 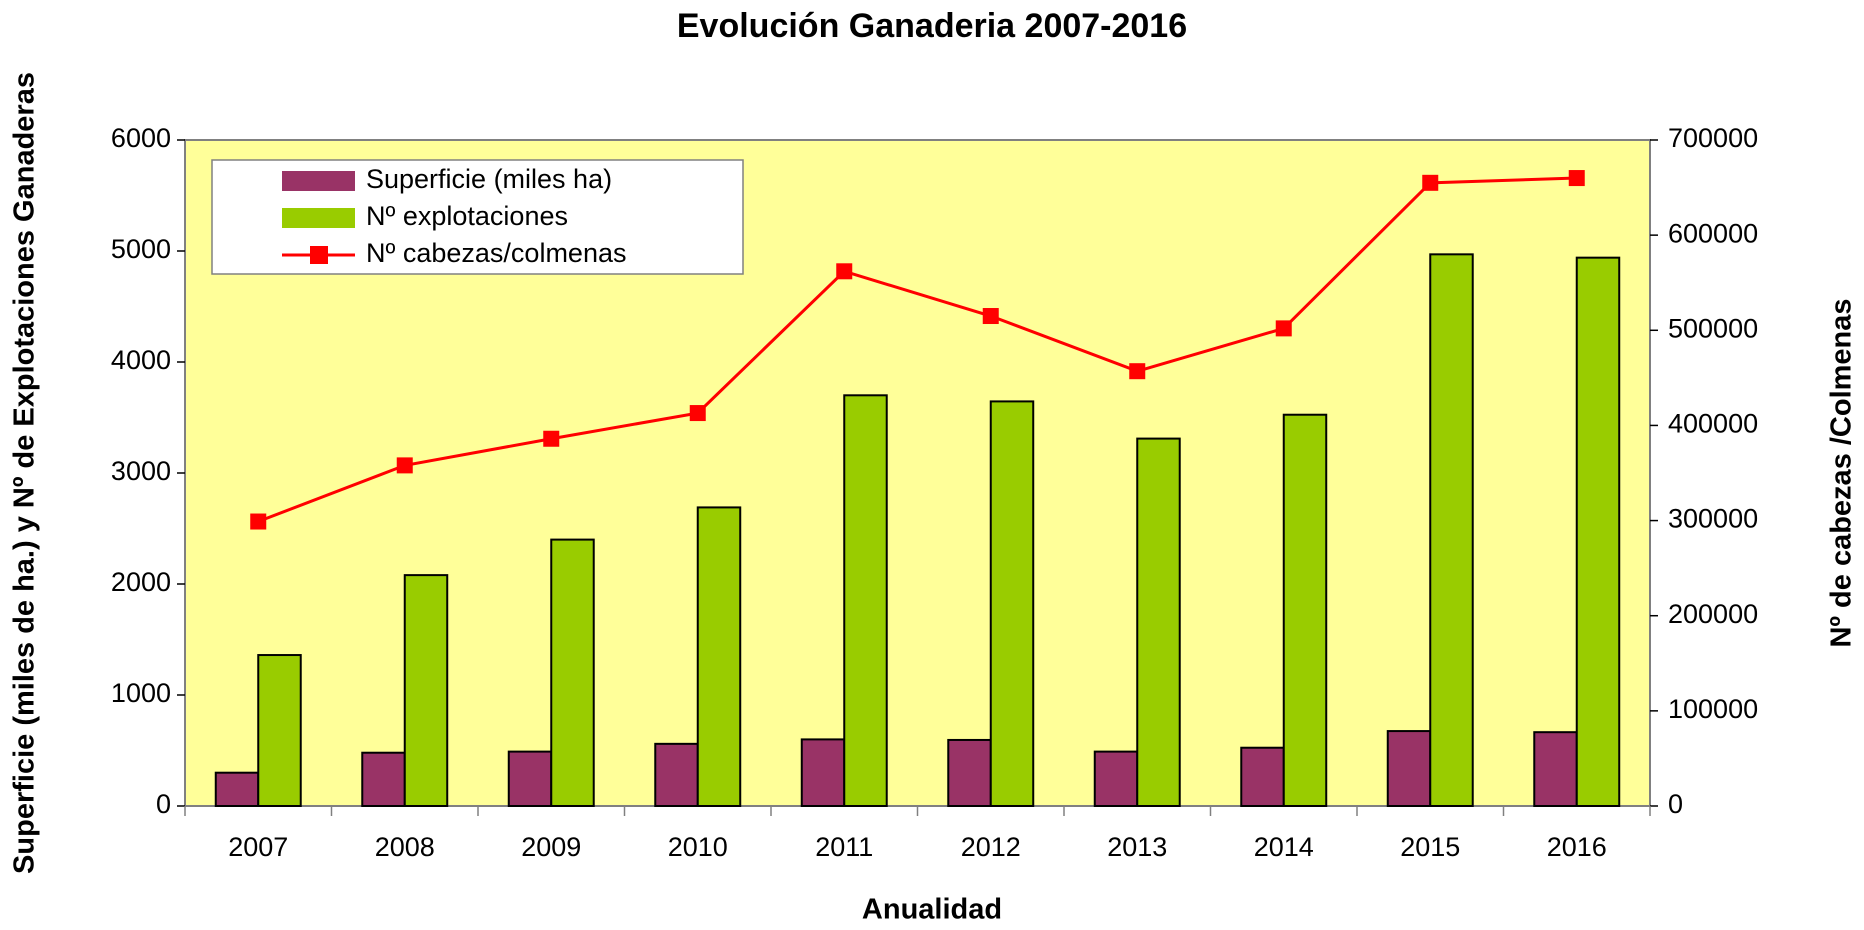 What do you see at coordinates (1577, 847) in the screenshot?
I see `x-tick-label: 2016` at bounding box center [1577, 847].